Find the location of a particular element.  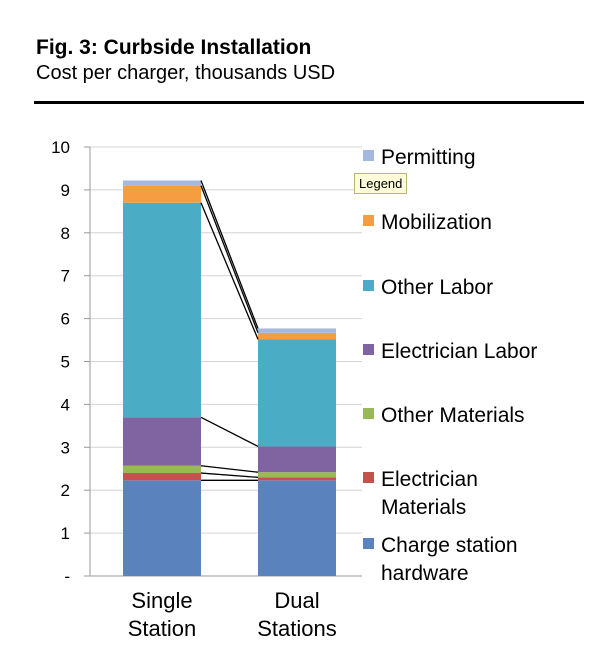

y-tick-label: 3 is located at coordinates (65, 447).